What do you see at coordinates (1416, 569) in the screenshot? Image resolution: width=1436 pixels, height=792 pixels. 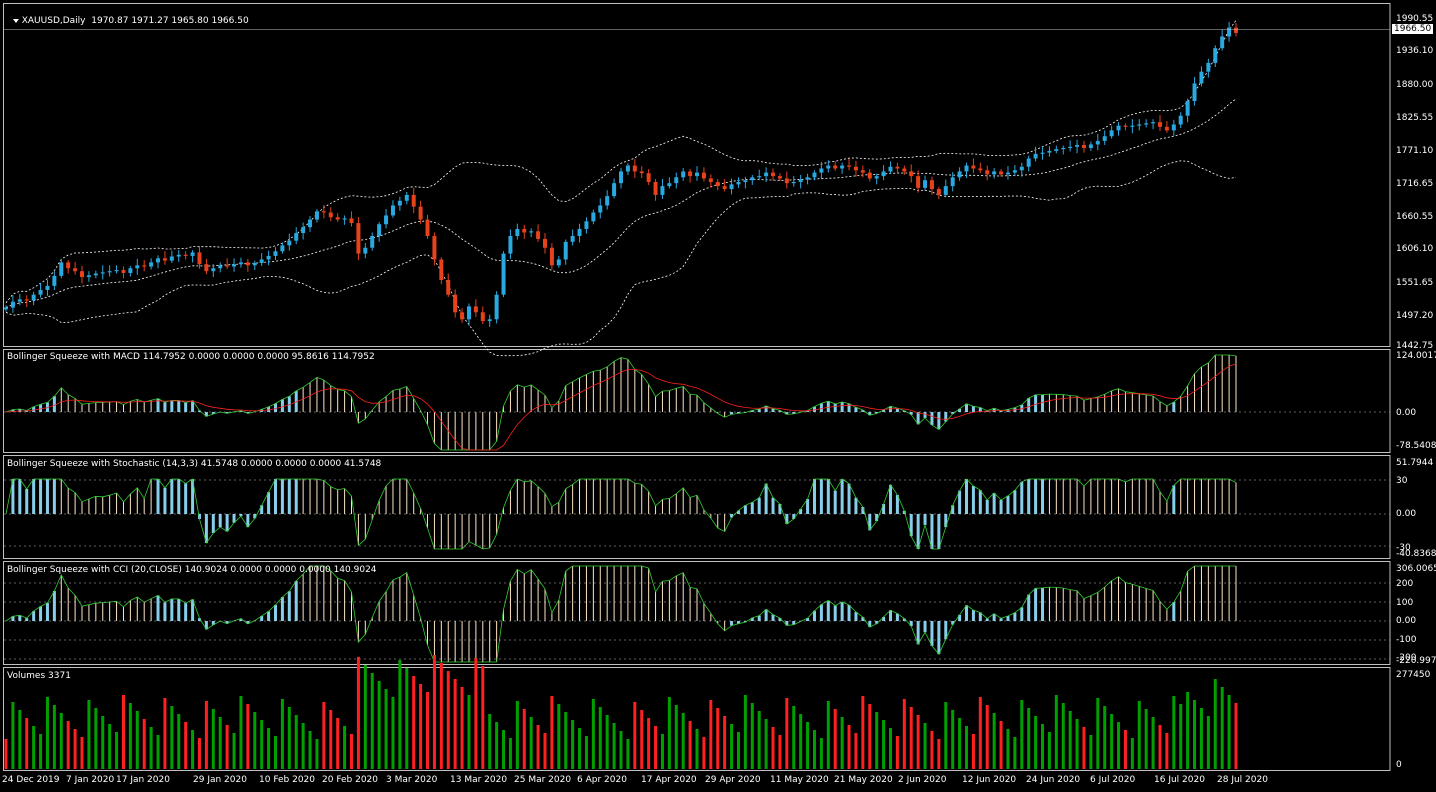 I see `indicator-scale-label: 306.0065` at bounding box center [1416, 569].